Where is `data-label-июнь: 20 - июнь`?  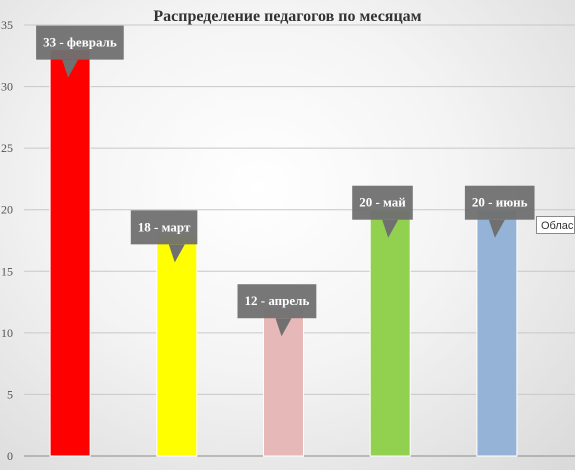
data-label-июнь: 20 - июнь is located at coordinates (499, 211).